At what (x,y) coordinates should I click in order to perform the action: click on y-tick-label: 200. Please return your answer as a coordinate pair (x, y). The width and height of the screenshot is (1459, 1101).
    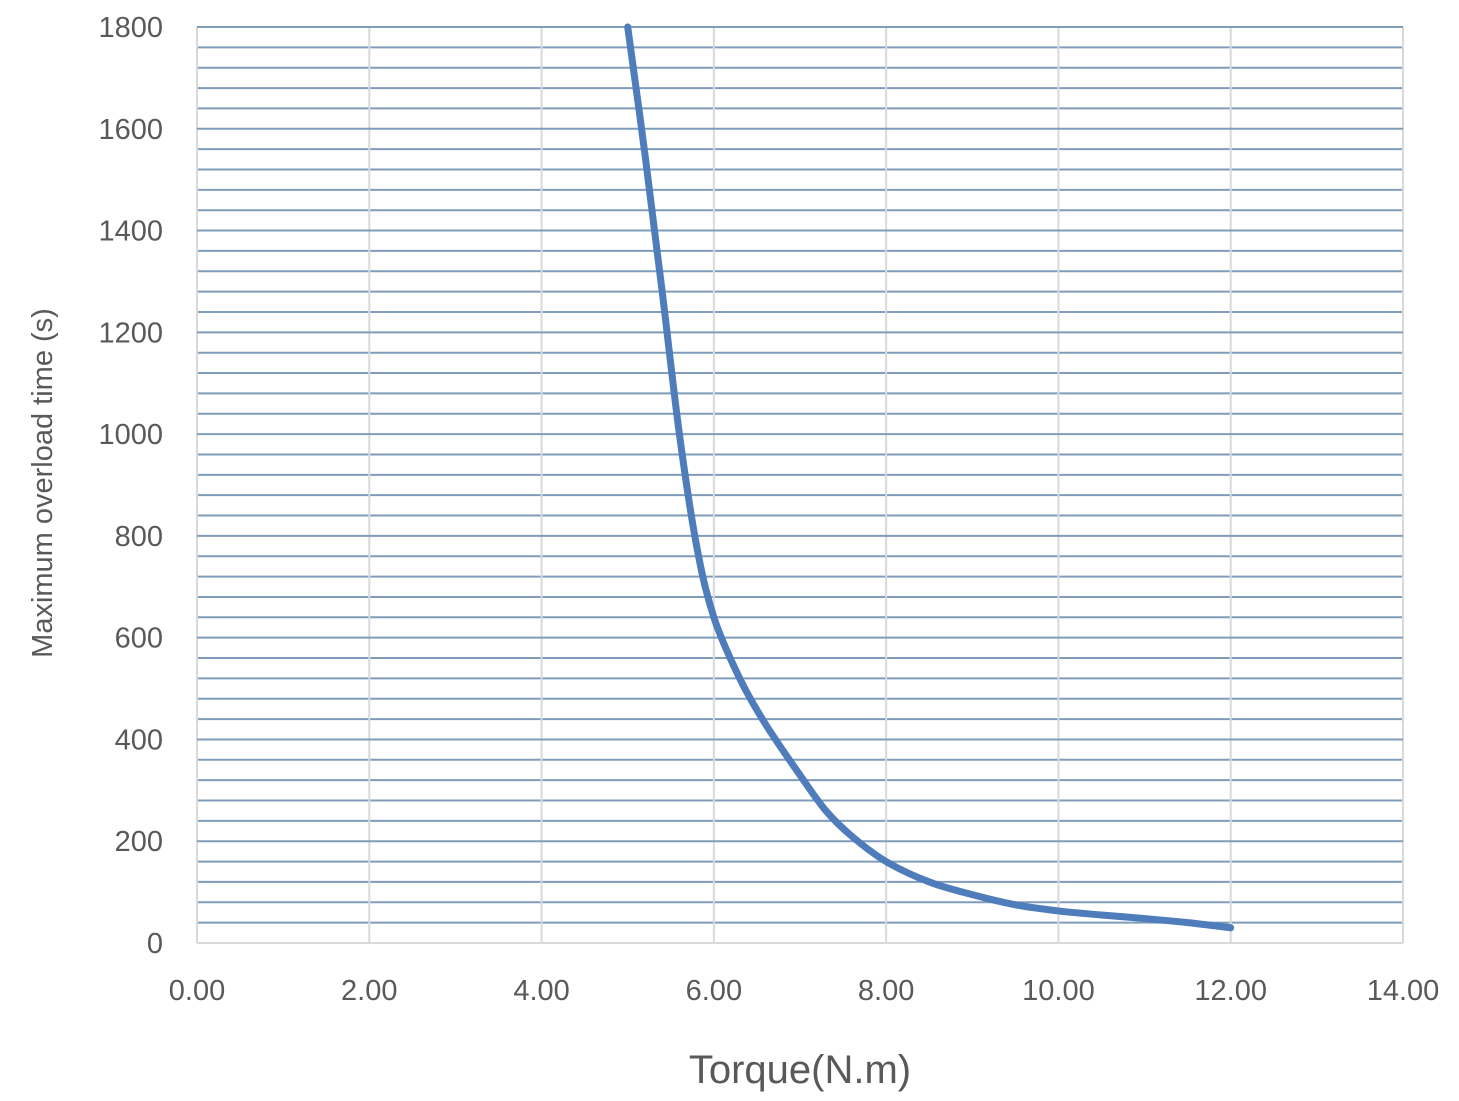
    Looking at the image, I should click on (139, 842).